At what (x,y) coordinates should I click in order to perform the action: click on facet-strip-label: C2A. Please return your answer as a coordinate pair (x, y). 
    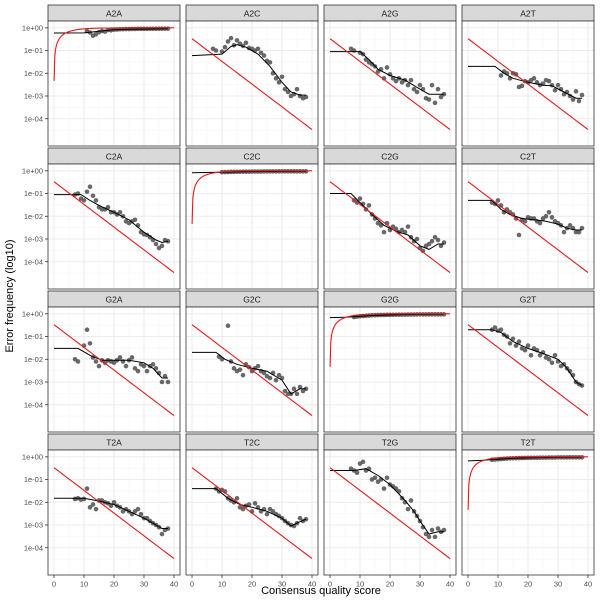
    Looking at the image, I should click on (114, 156).